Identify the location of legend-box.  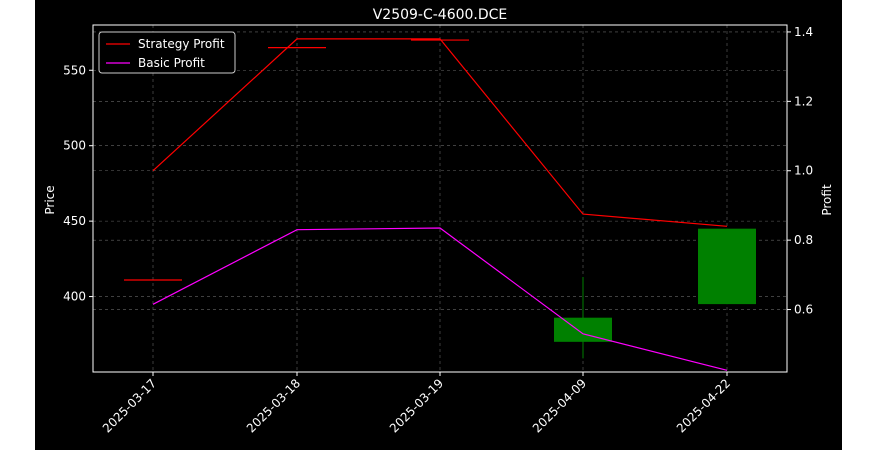
(167, 52).